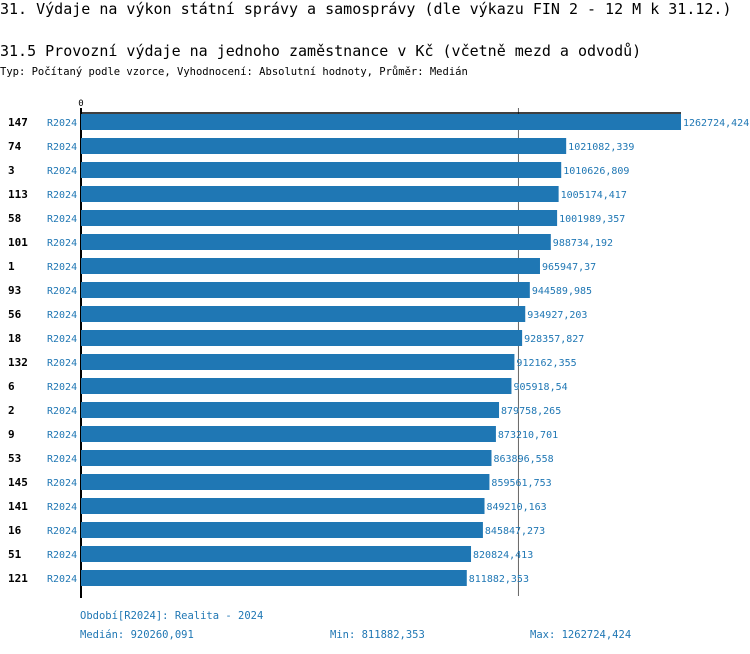 This screenshot has width=750, height=654. I want to click on value-label: 905918,54, so click(540, 387).